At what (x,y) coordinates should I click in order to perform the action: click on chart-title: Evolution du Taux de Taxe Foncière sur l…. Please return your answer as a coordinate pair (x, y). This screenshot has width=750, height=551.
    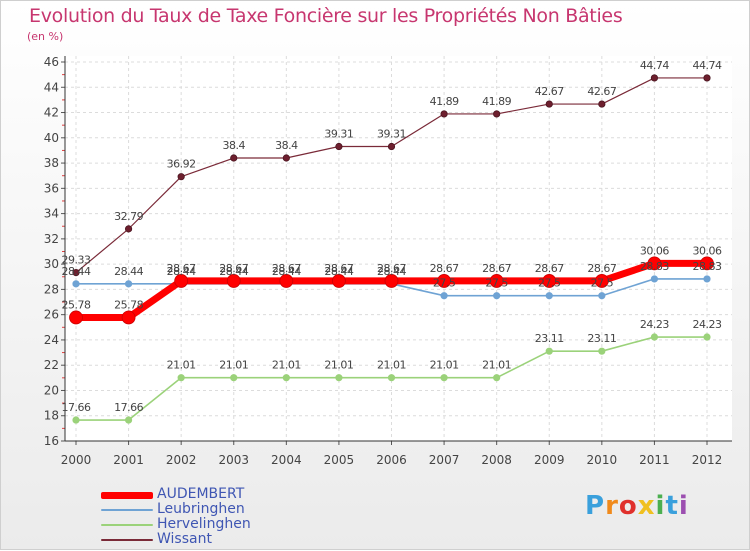
    Looking at the image, I should click on (326, 16).